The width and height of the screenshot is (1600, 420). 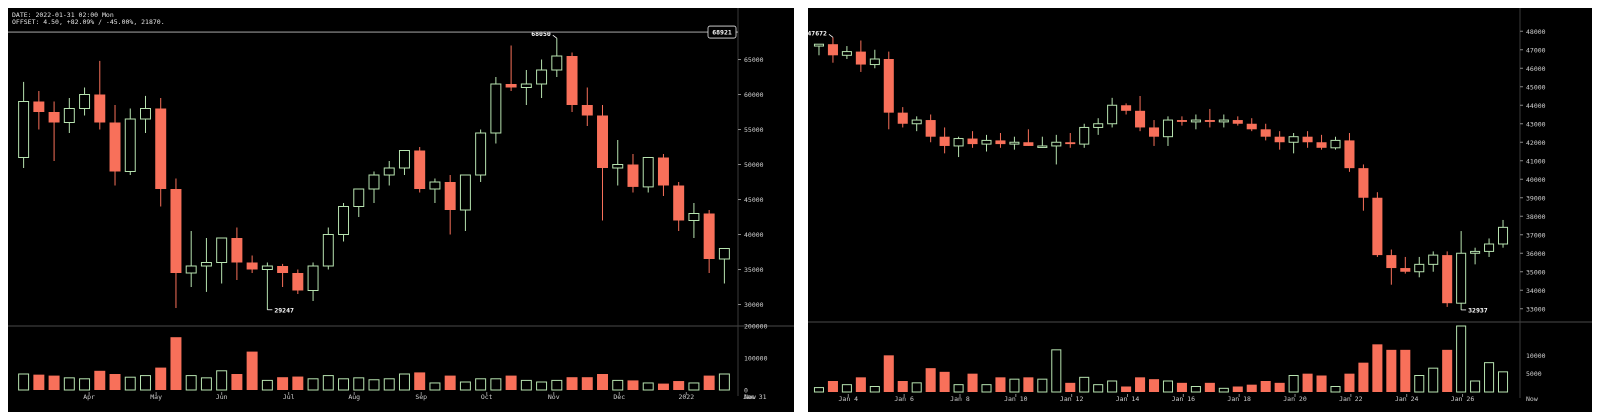 I want to click on price-tick-label: 35000, so click(x=1536, y=272).